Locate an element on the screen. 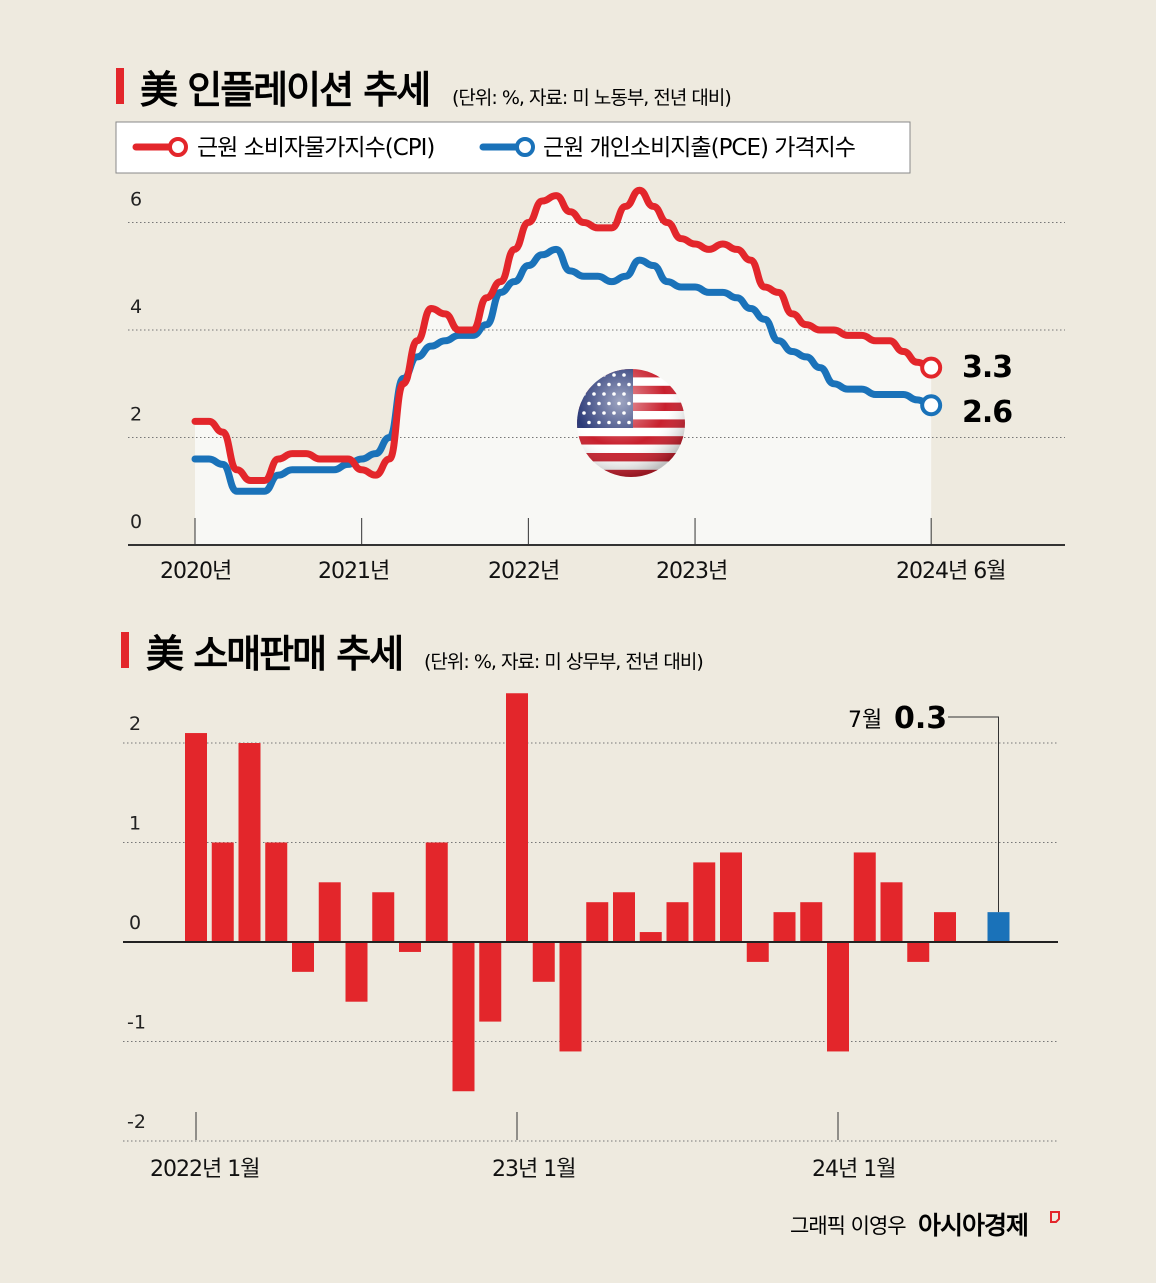 Image resolution: width=1156 pixels, height=1283 pixels. cpi-end-label: 3.3 is located at coordinates (987, 367).